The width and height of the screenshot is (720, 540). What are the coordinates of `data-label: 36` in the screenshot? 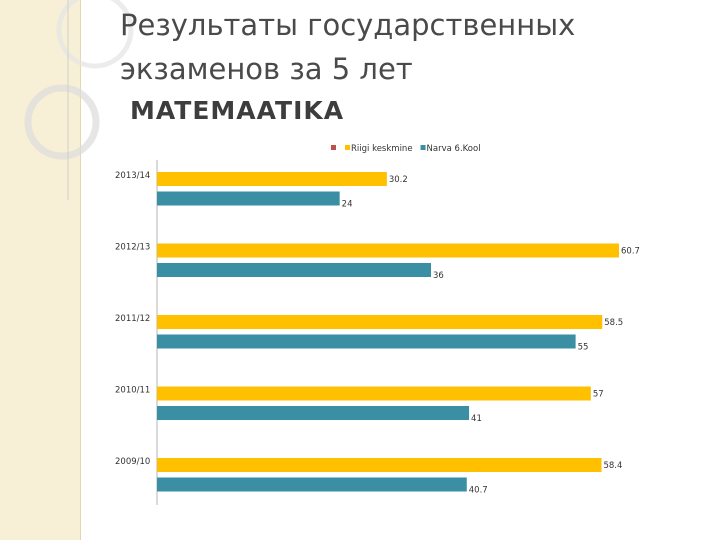 It's located at (438, 276).